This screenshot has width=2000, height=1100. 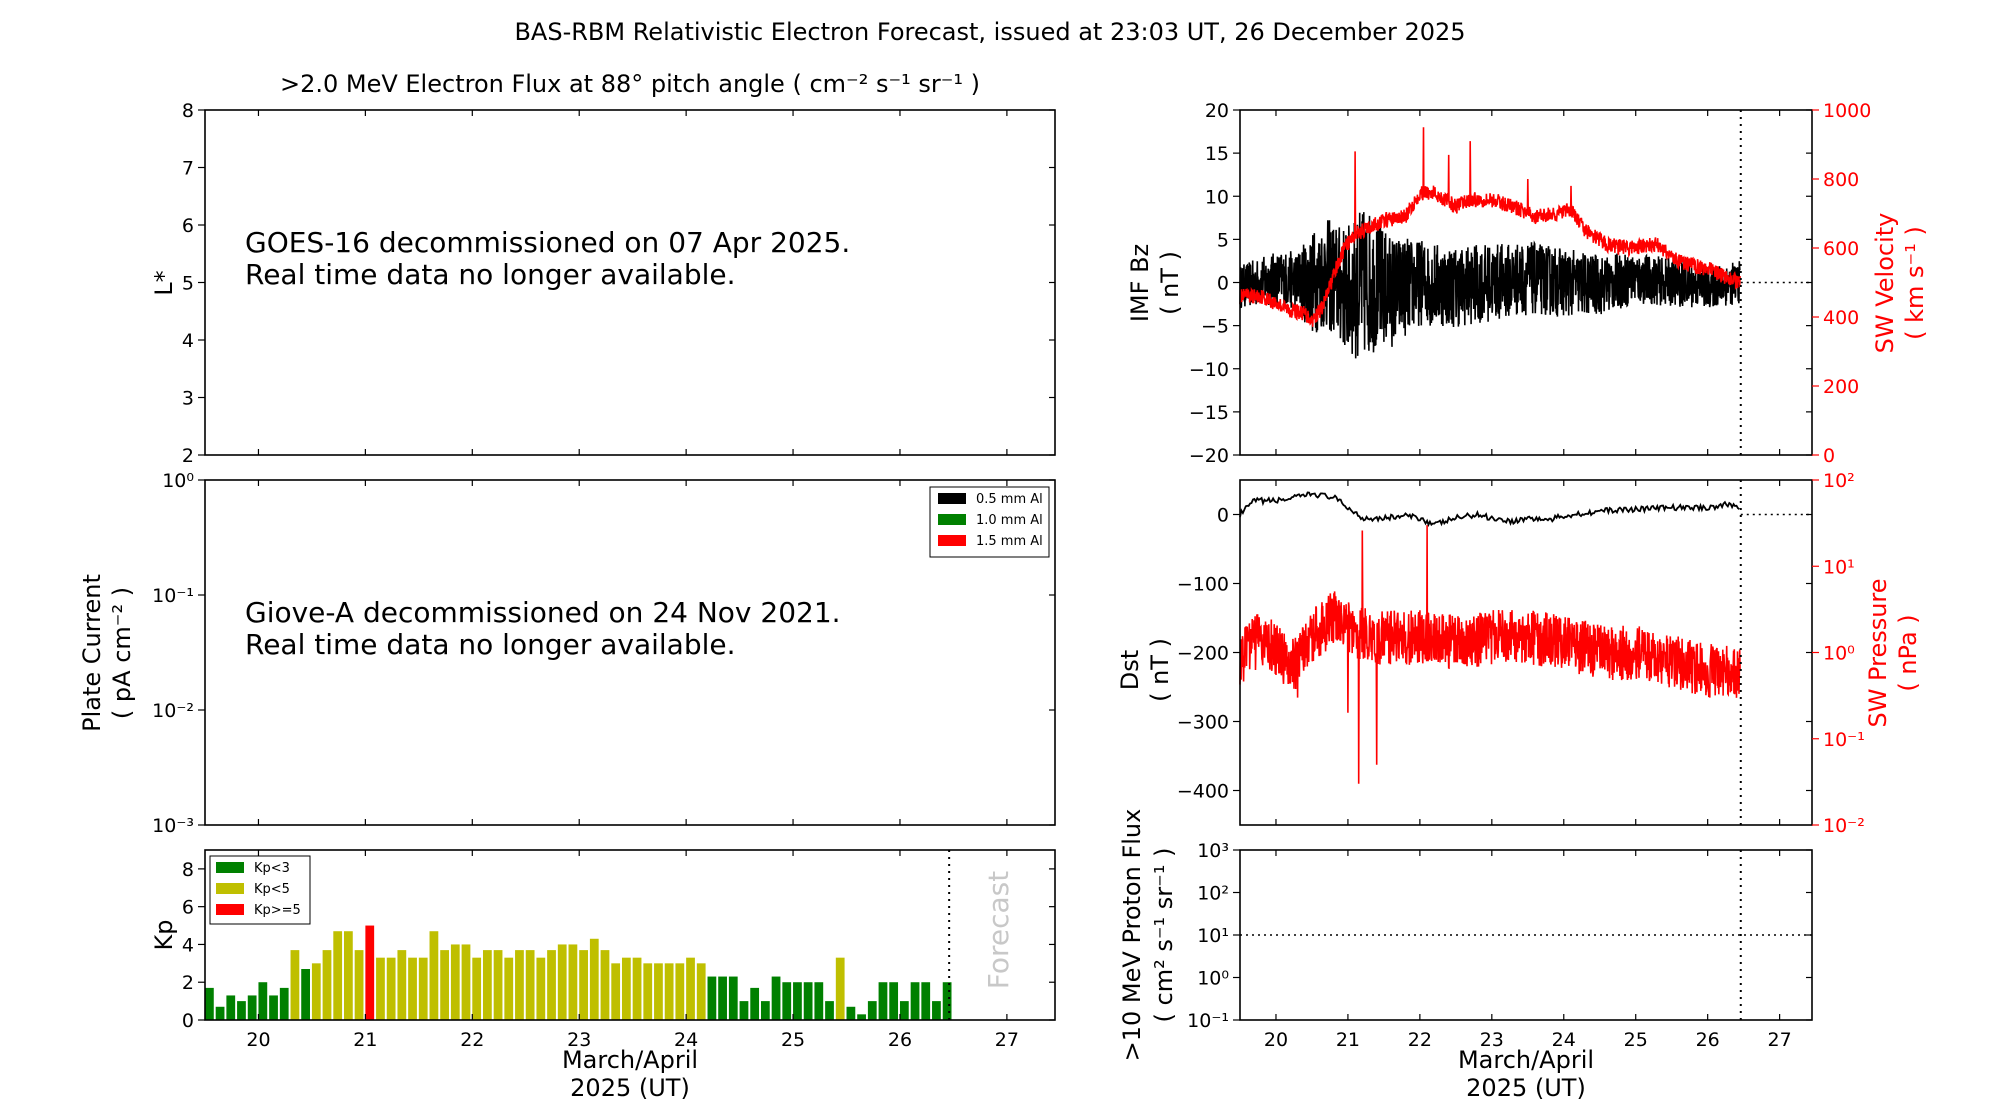 I want to click on electron-flux-ylabel: L*, so click(x=164, y=282).